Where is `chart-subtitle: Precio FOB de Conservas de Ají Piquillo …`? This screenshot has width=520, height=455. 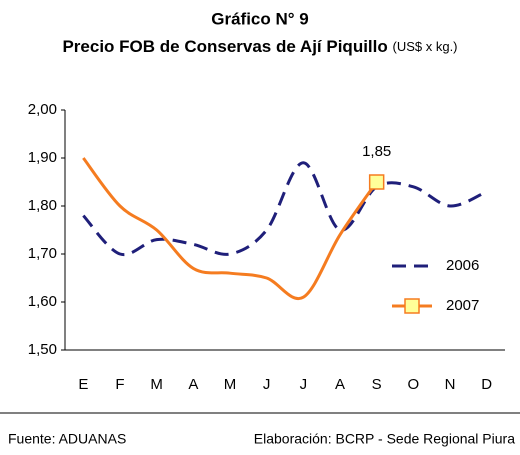 chart-subtitle: Precio FOB de Conservas de Ají Piquillo … is located at coordinates (259, 46).